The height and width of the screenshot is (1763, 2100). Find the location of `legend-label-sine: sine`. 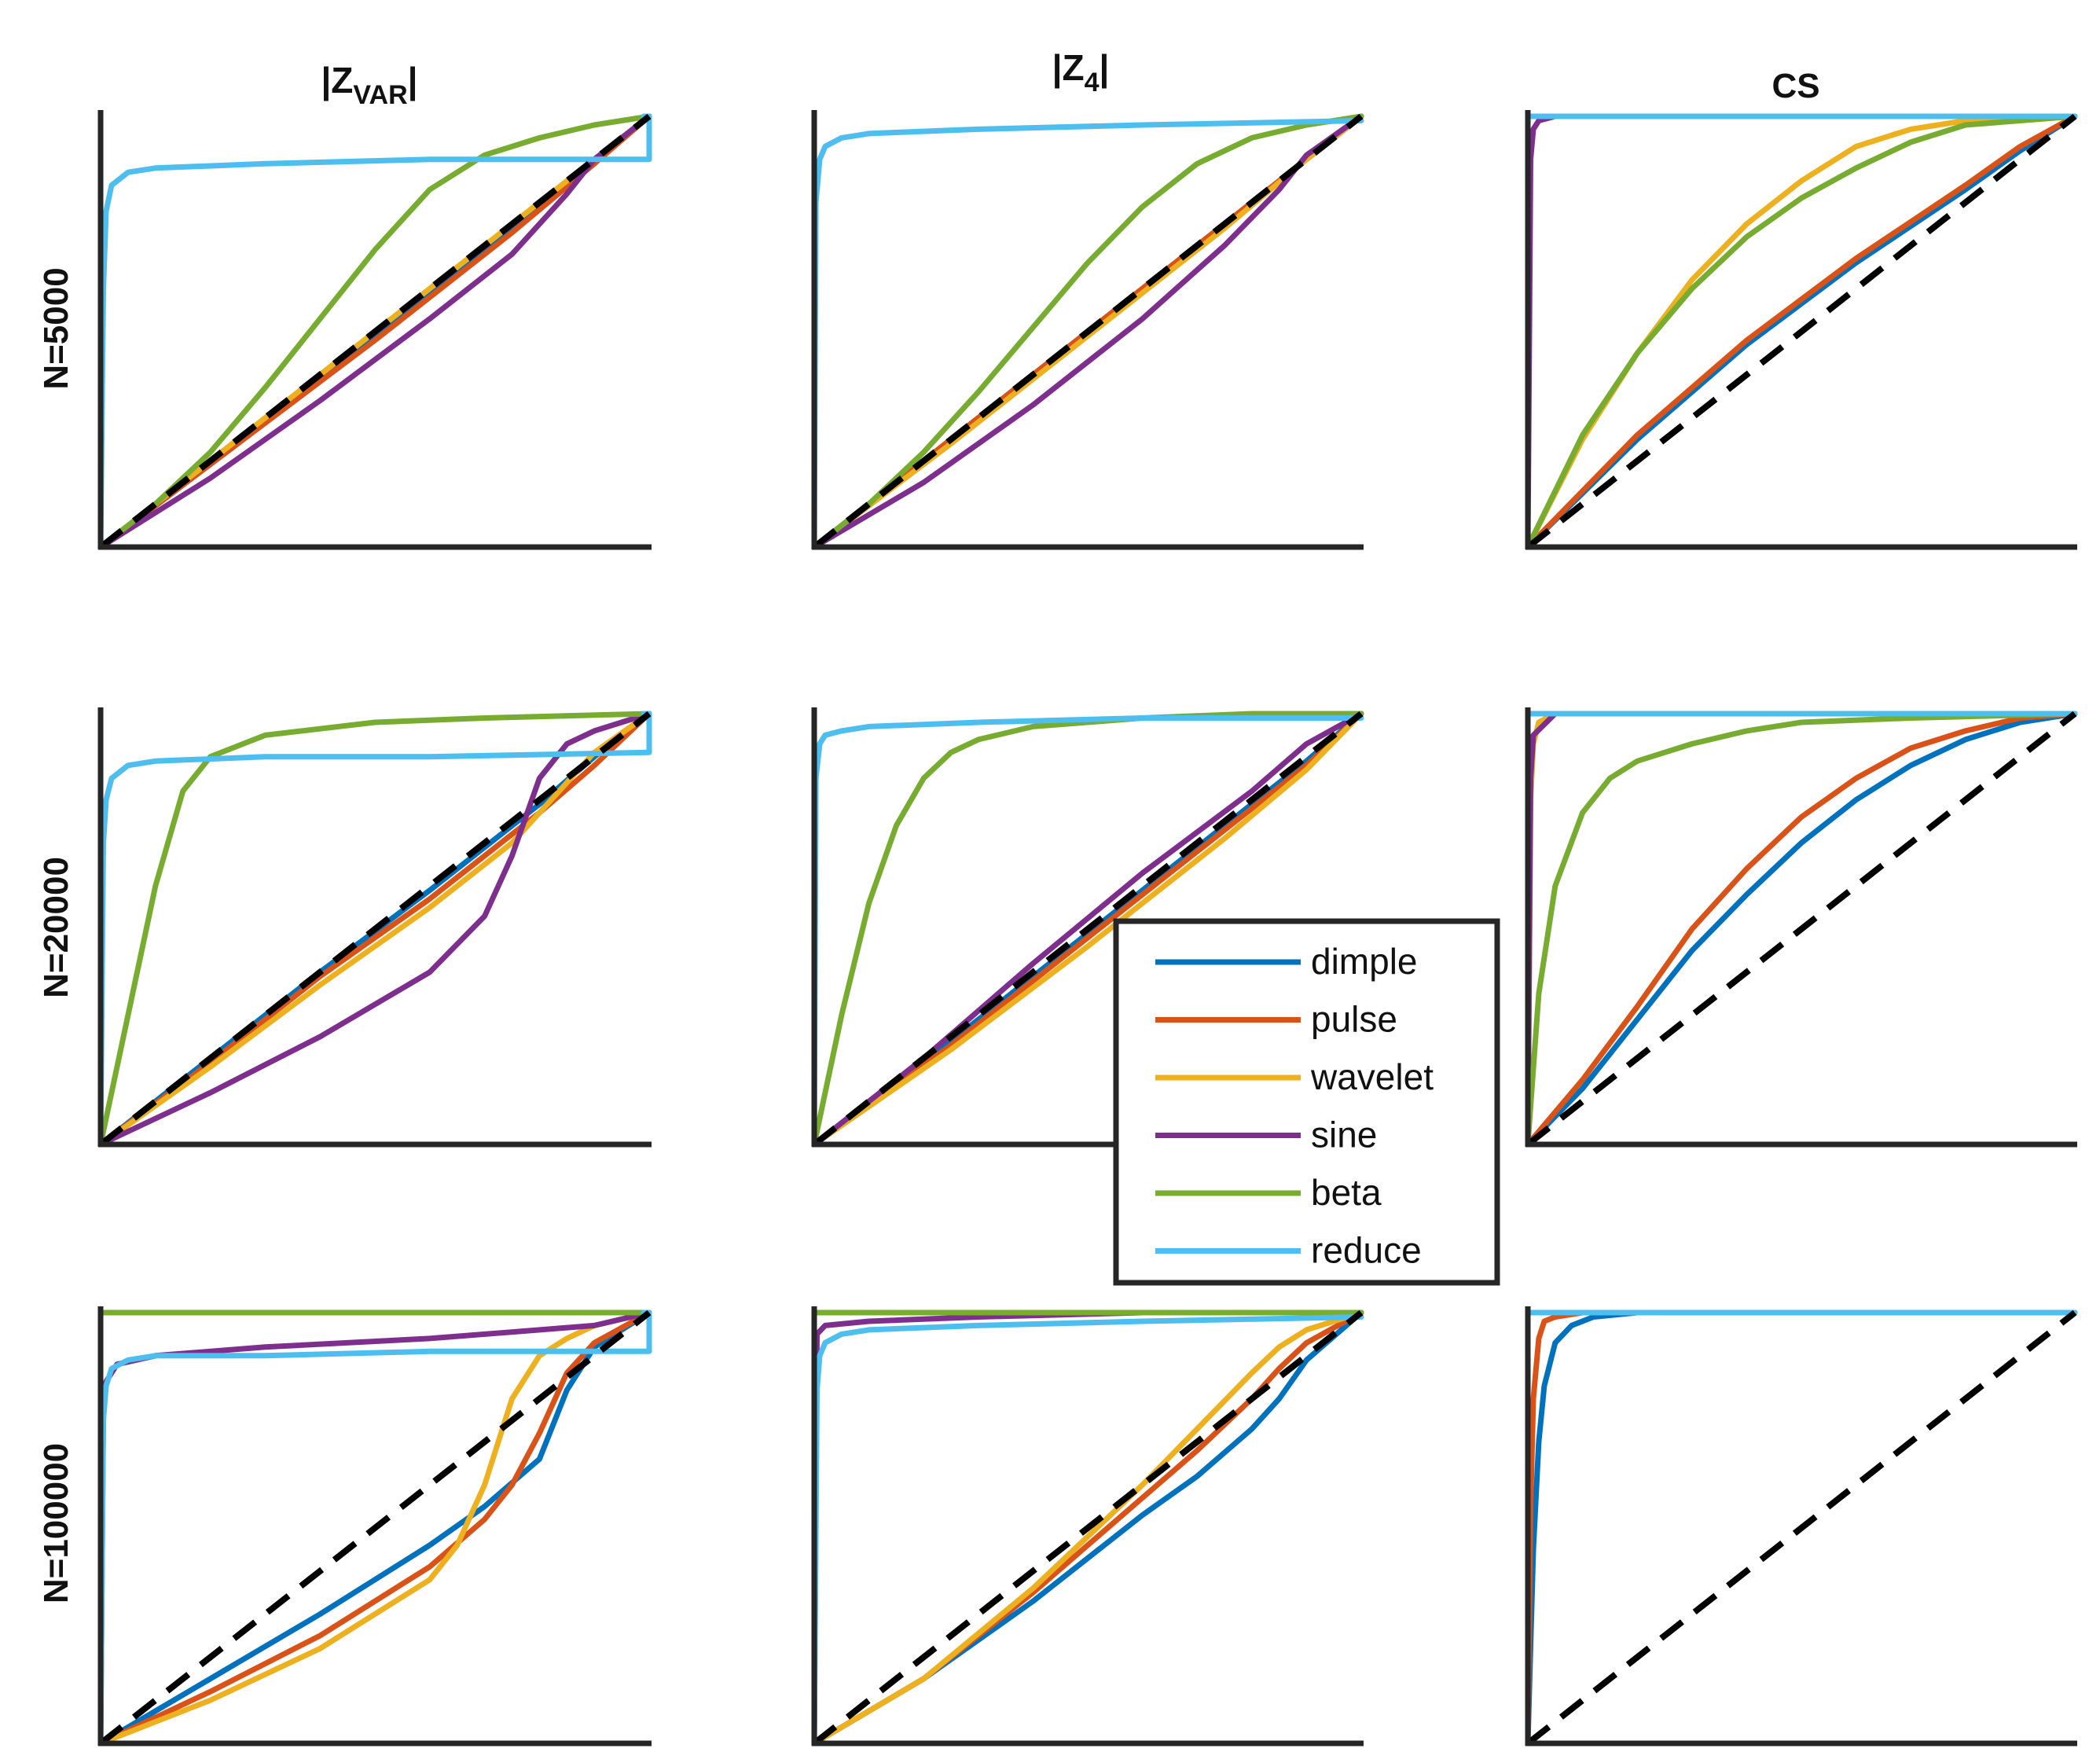

legend-label-sine: sine is located at coordinates (1344, 1135).